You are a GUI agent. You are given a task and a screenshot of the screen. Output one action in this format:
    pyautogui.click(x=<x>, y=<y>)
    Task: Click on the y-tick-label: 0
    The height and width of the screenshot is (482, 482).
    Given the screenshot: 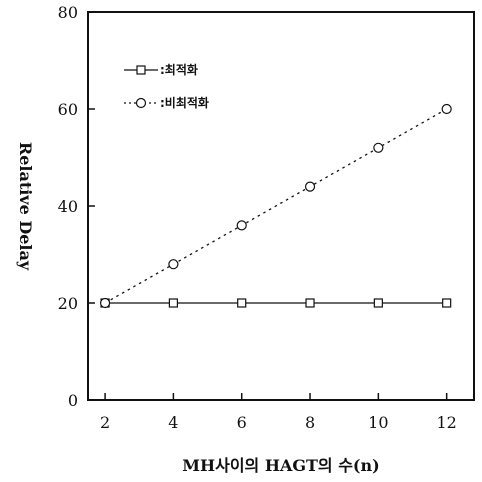 What is the action you would take?
    pyautogui.click(x=73, y=400)
    